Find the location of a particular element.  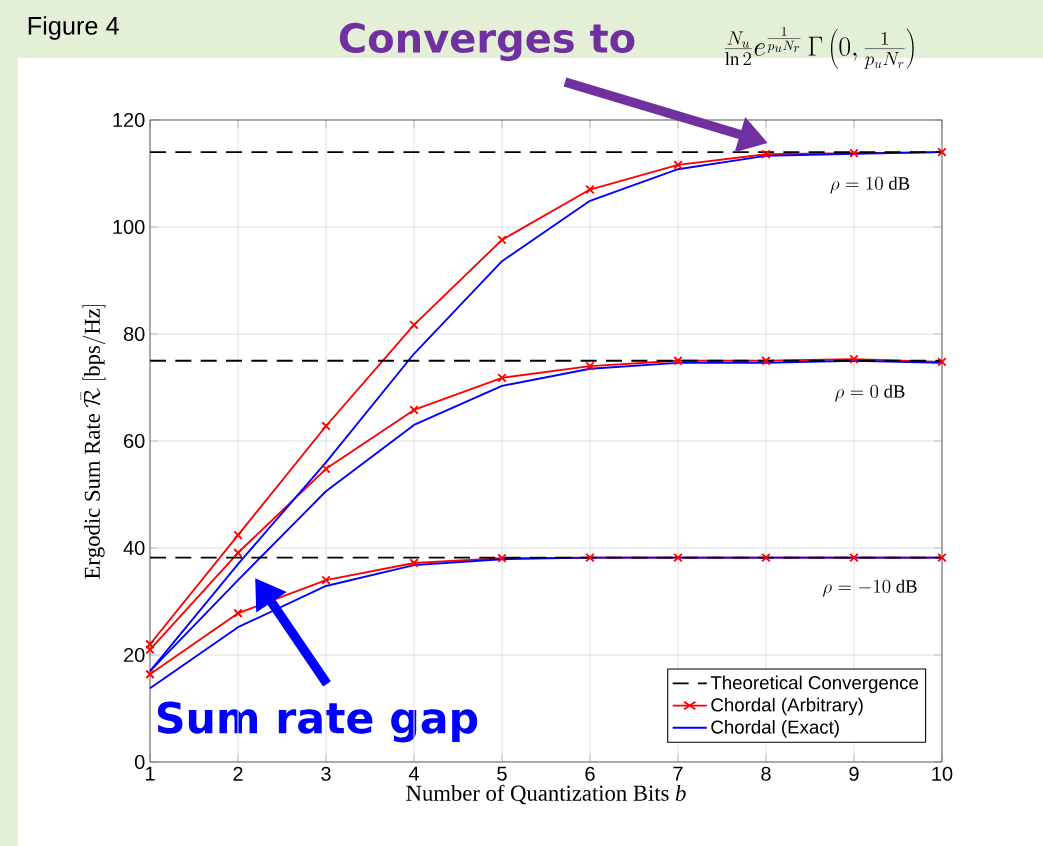

x-tick-label: 7 is located at coordinates (678, 773).